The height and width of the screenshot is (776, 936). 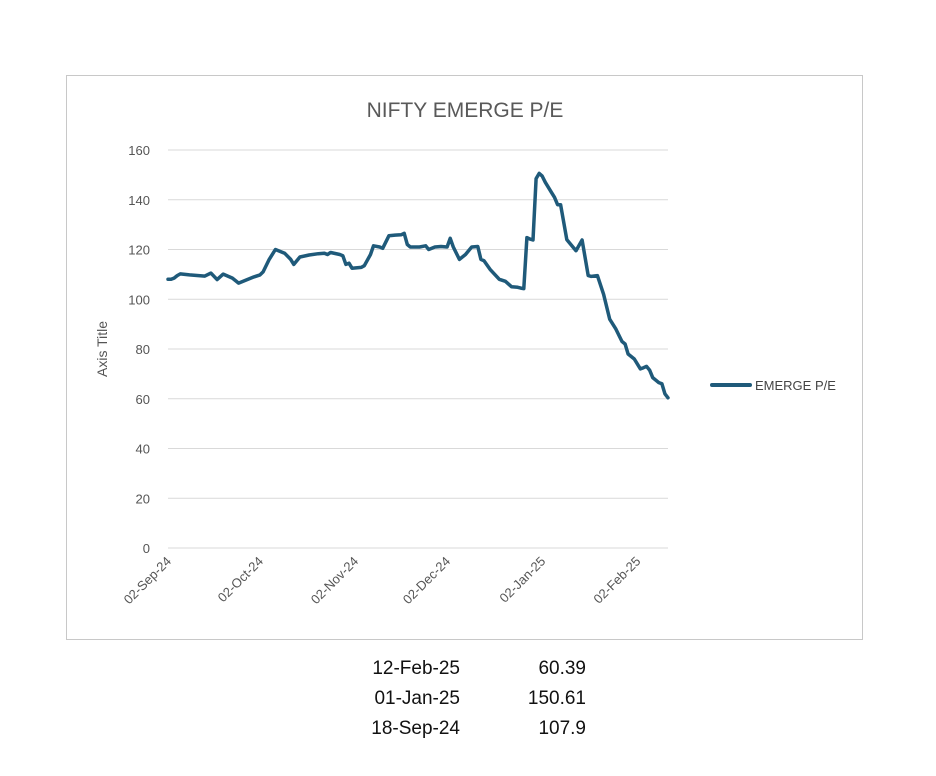 What do you see at coordinates (240, 579) in the screenshot?
I see `x-tick-label: 02-Oct-24` at bounding box center [240, 579].